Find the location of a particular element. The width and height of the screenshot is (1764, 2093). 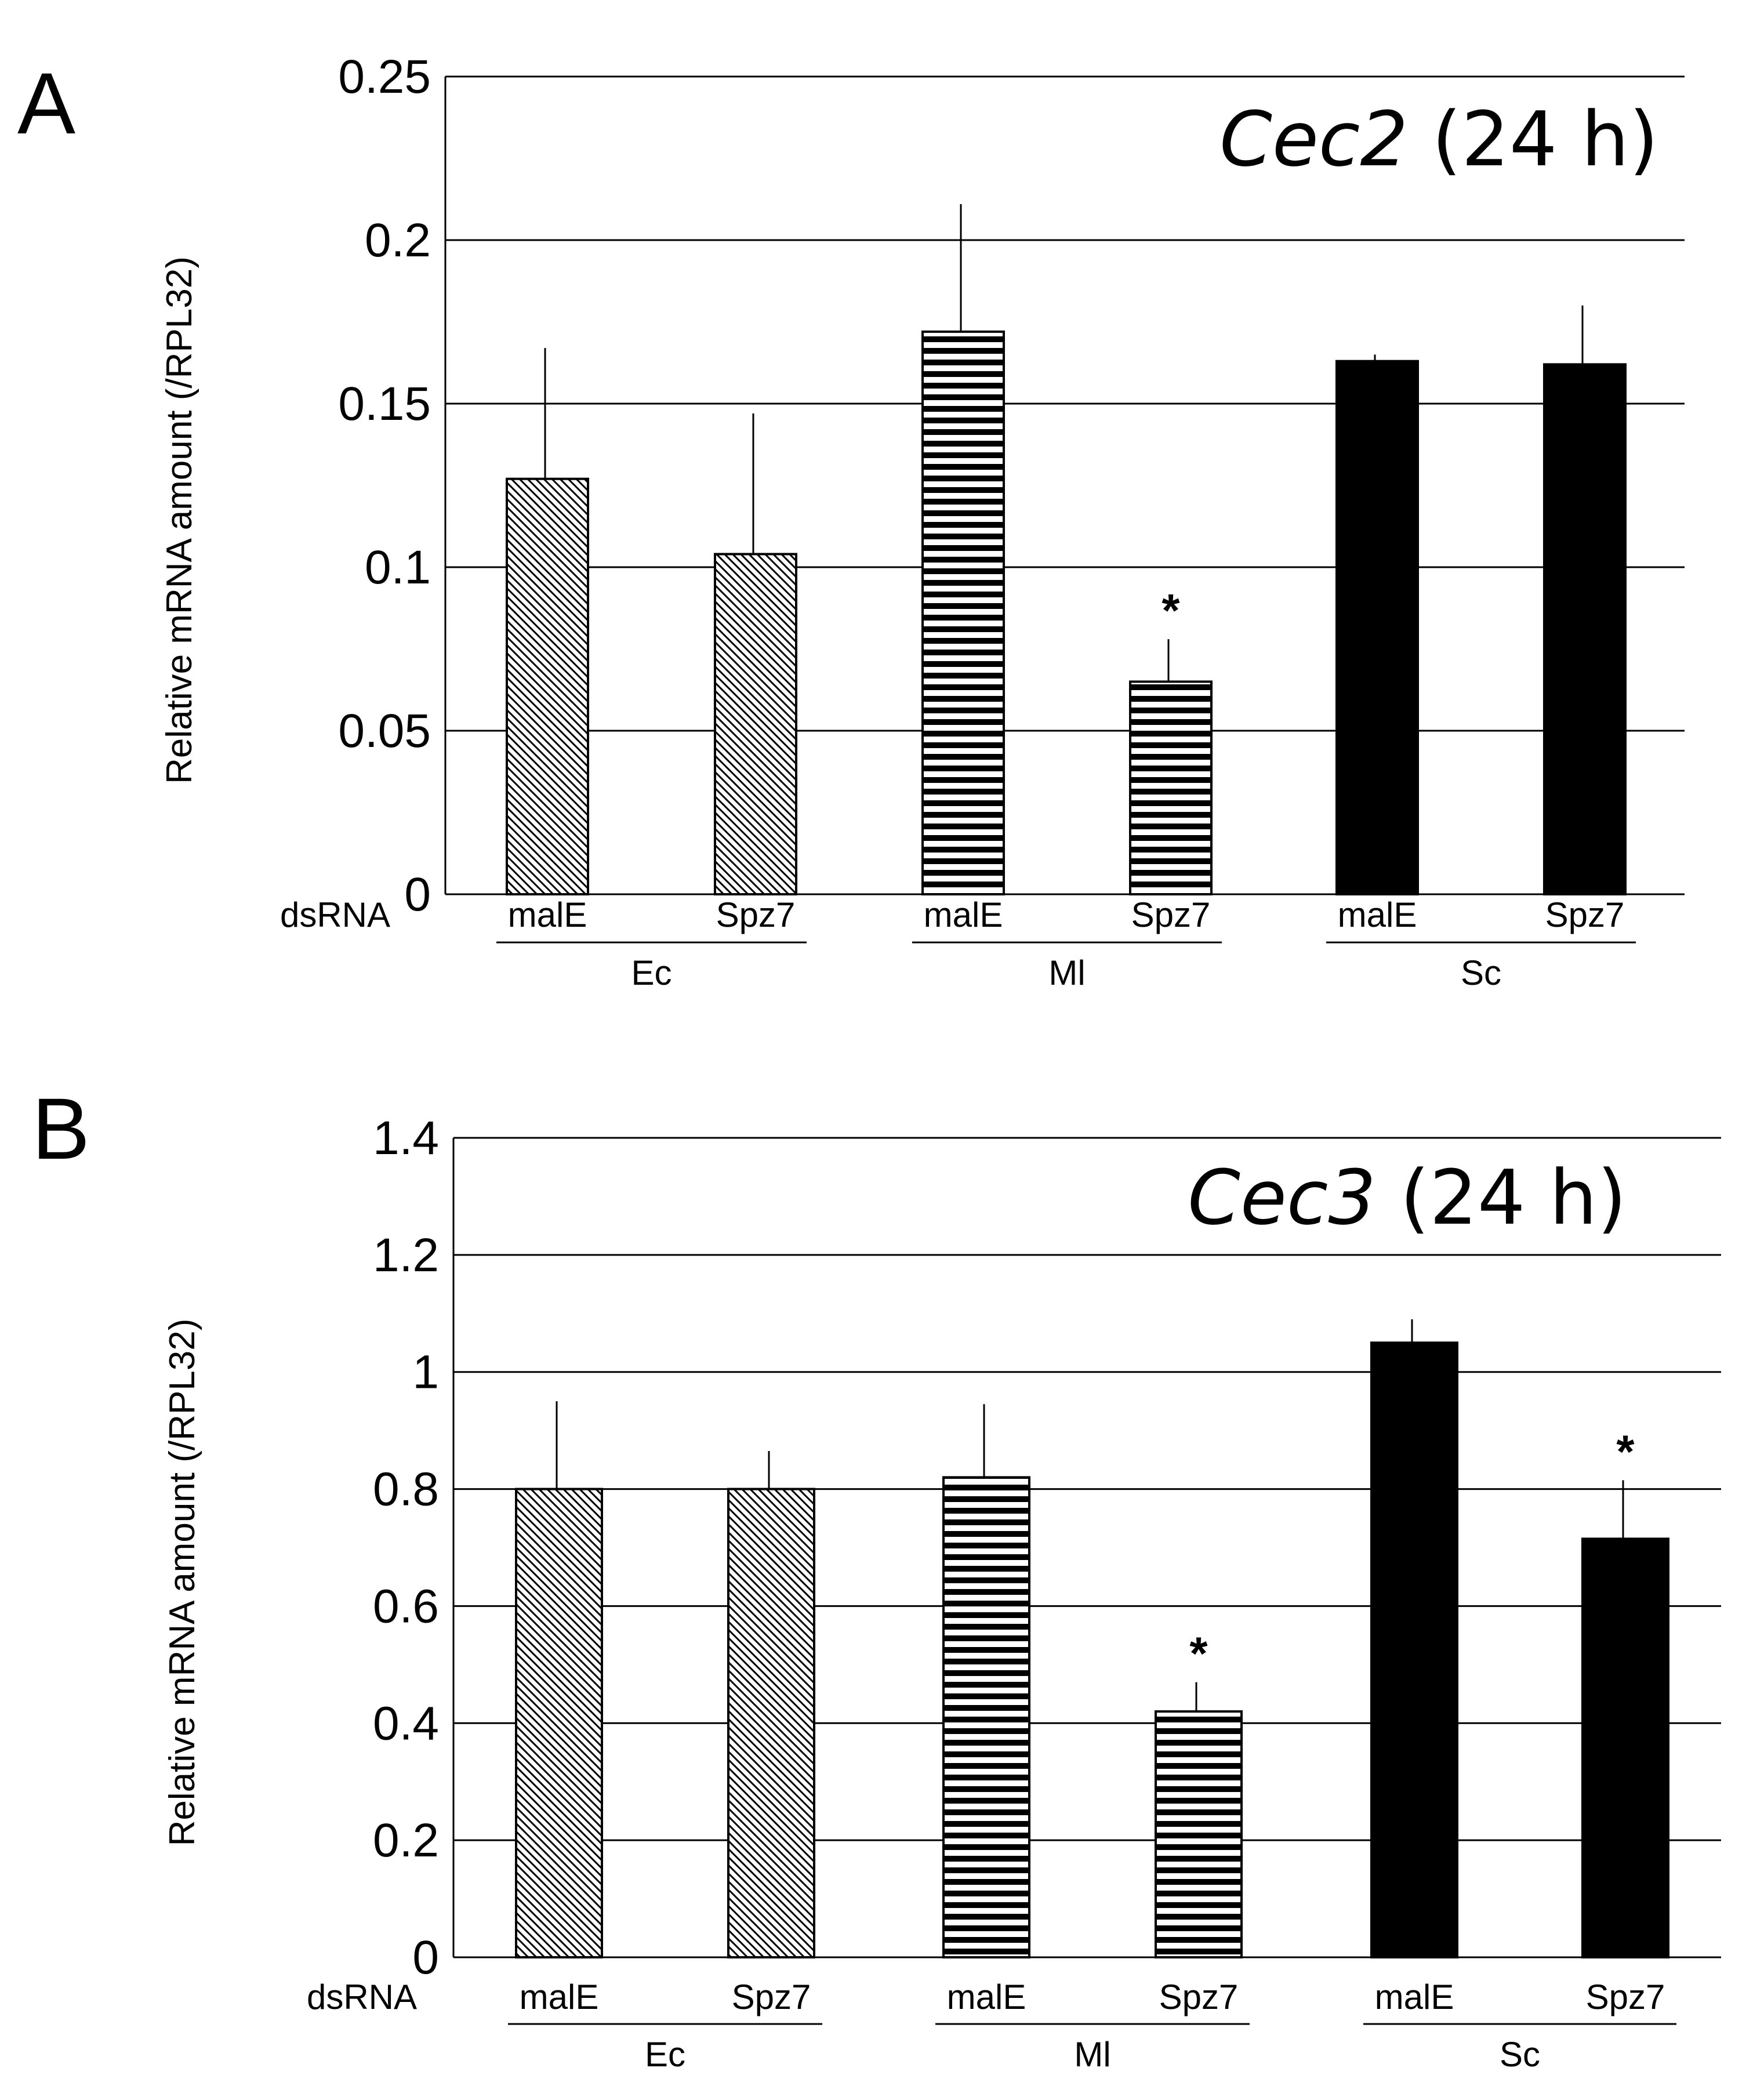

y-tick-label: 0.25 is located at coordinates (384, 76).